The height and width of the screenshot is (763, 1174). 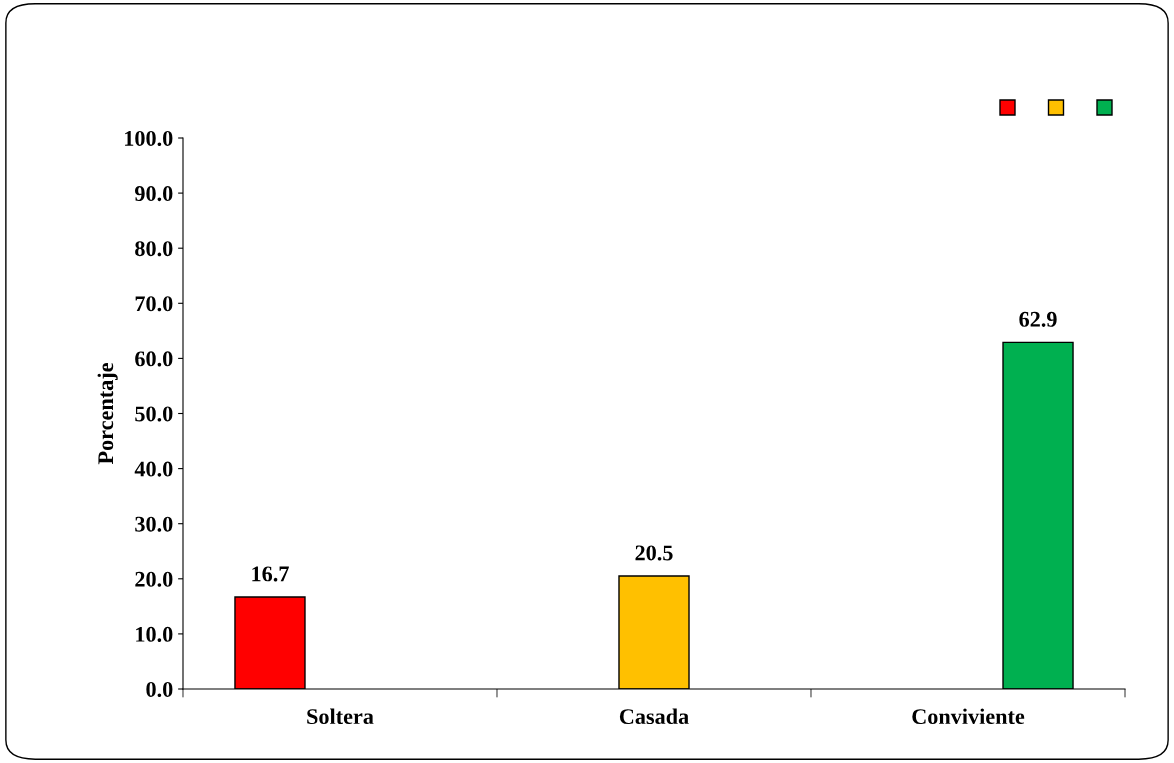 What do you see at coordinates (153, 469) in the screenshot?
I see `y-tick-label: 40.0` at bounding box center [153, 469].